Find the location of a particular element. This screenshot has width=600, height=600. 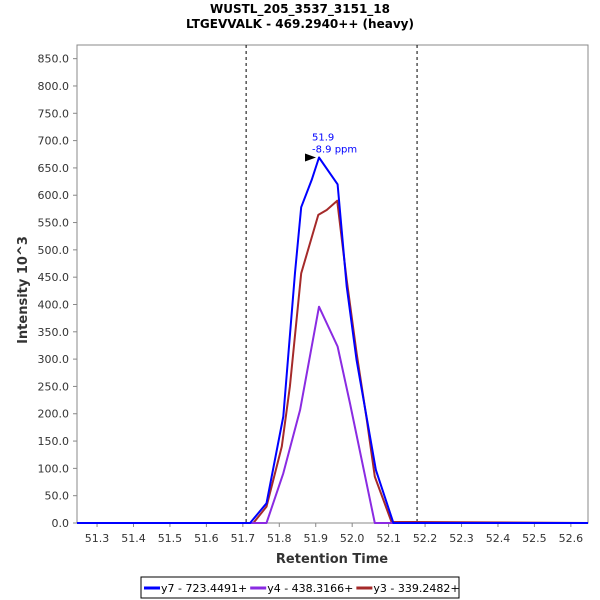

x-tick-label: 52.3 is located at coordinates (461, 538).